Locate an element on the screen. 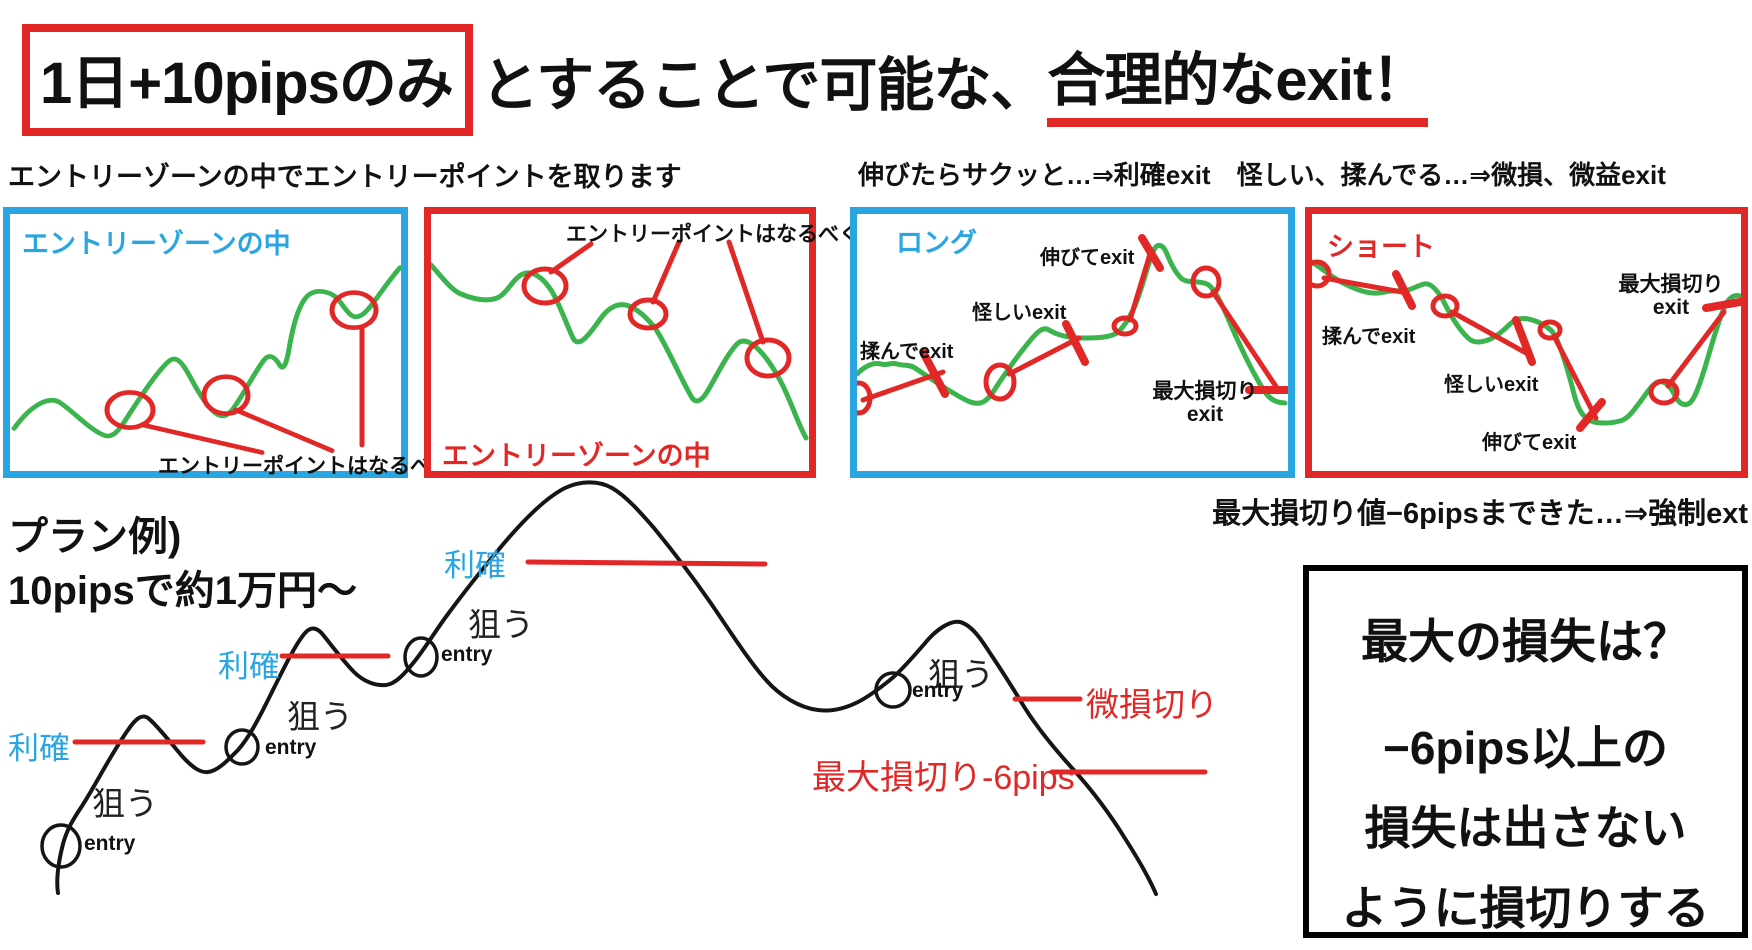 The height and width of the screenshot is (950, 1752). summary-line4: ように損切りする is located at coordinates (1525, 908).